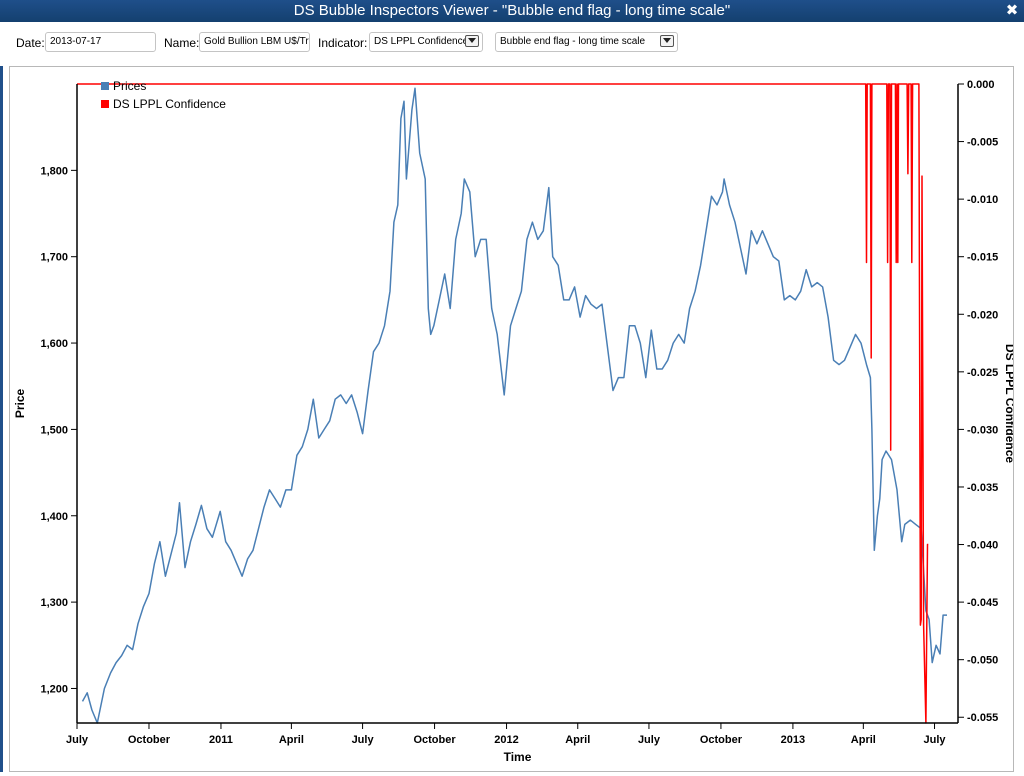 The image size is (1024, 776). I want to click on right-tick-label: -0.030, so click(982, 430).